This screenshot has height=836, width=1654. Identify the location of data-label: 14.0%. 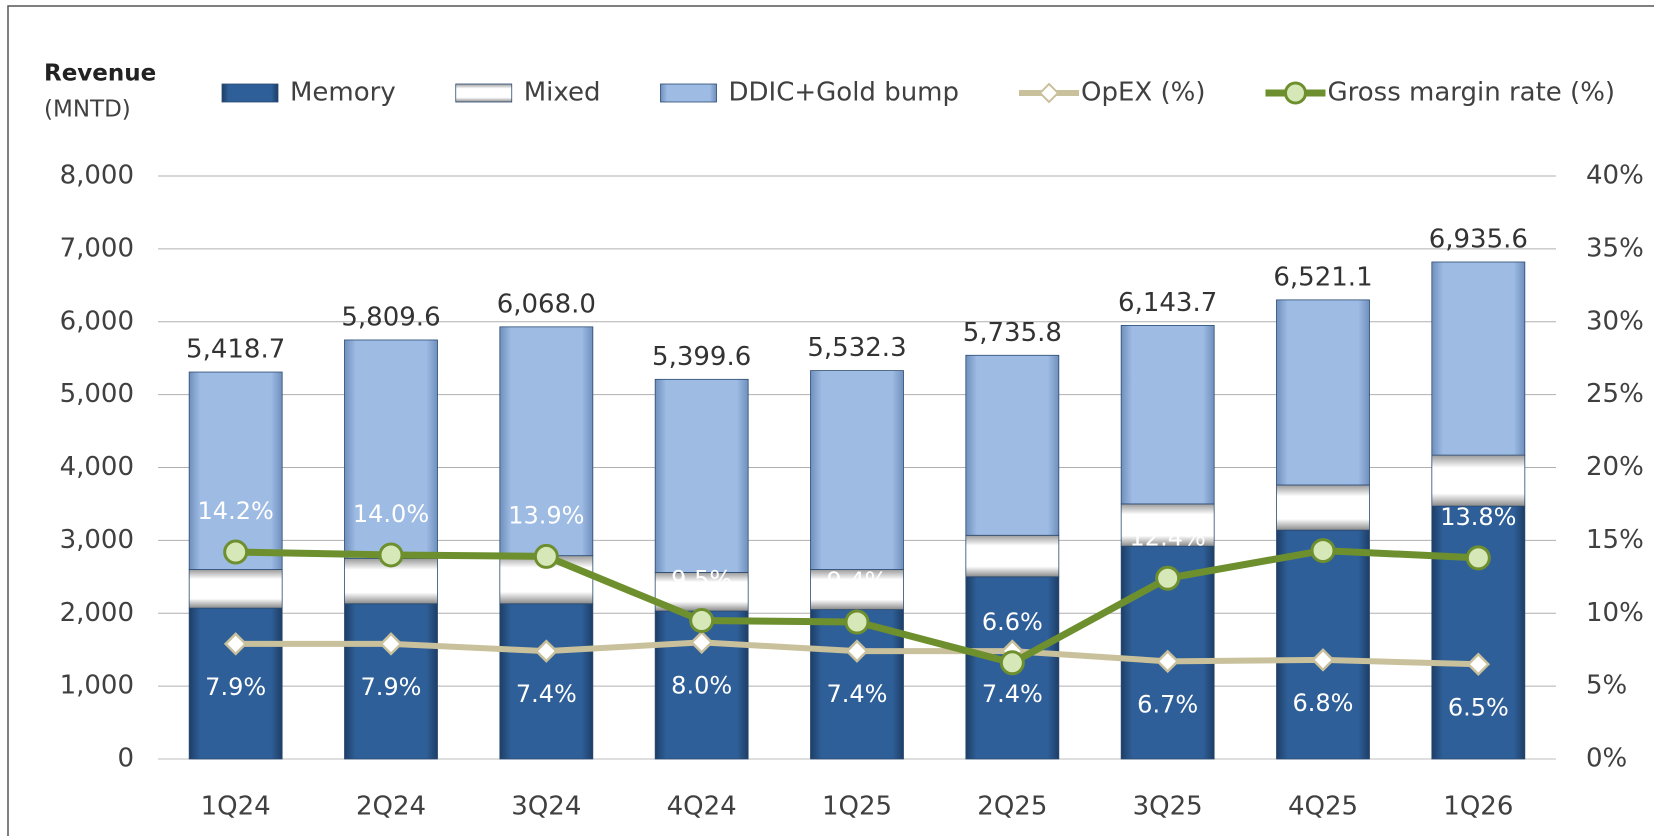
(391, 514).